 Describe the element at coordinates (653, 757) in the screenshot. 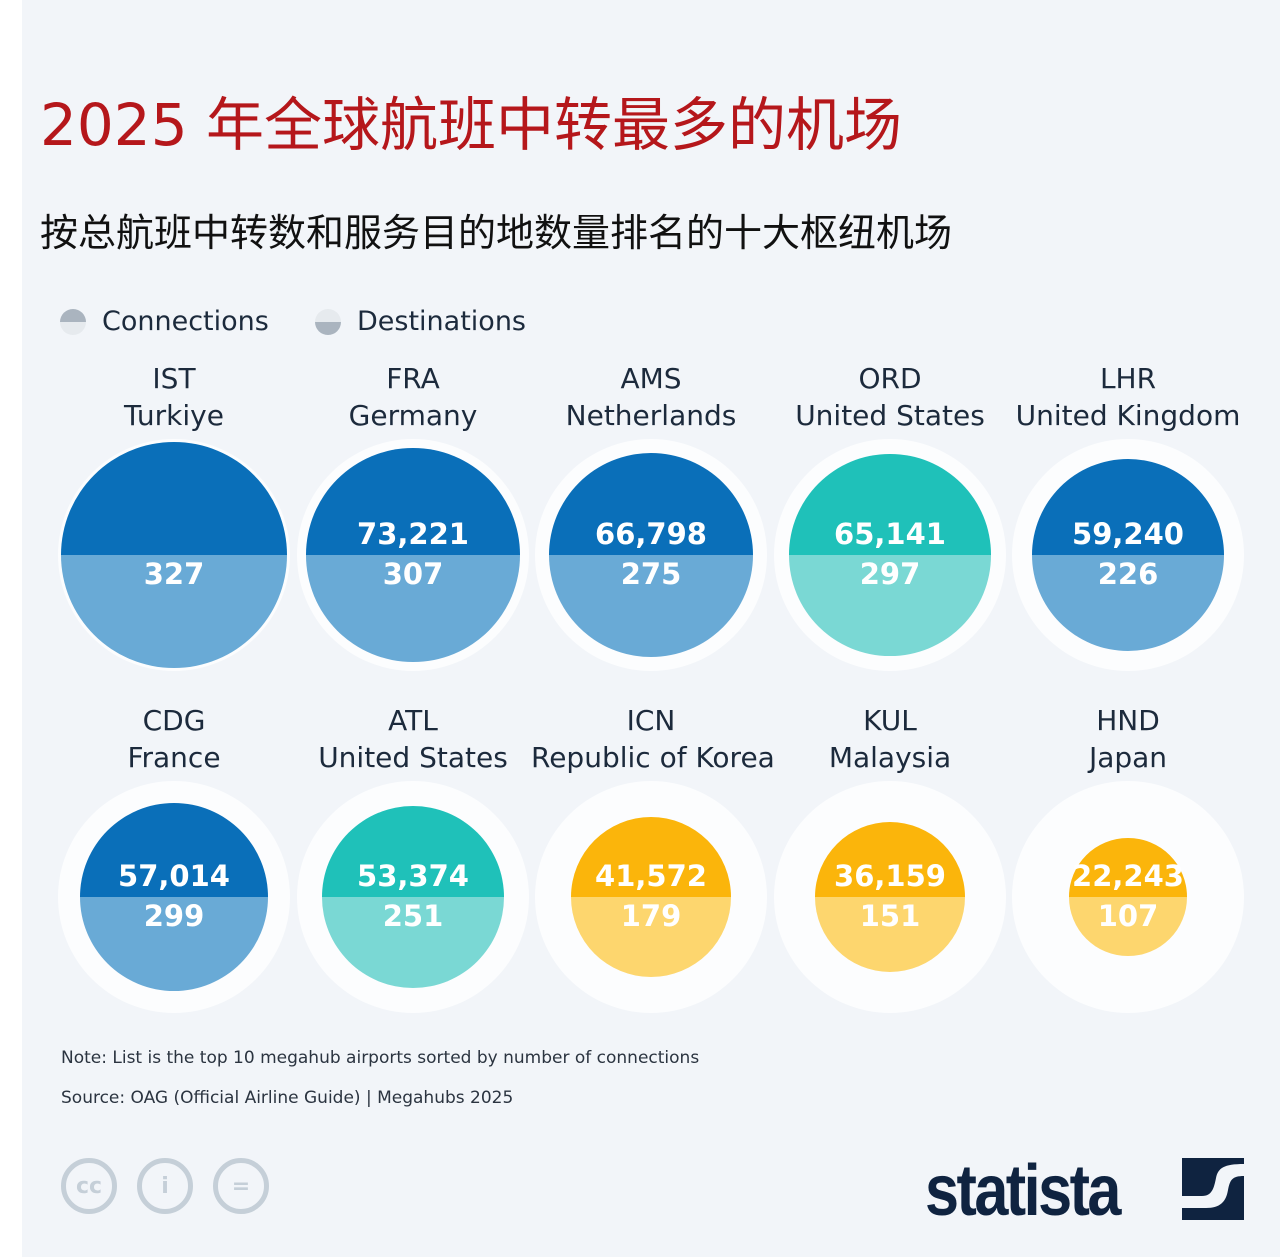

I see `airport-country: Republic of Korea` at that location.